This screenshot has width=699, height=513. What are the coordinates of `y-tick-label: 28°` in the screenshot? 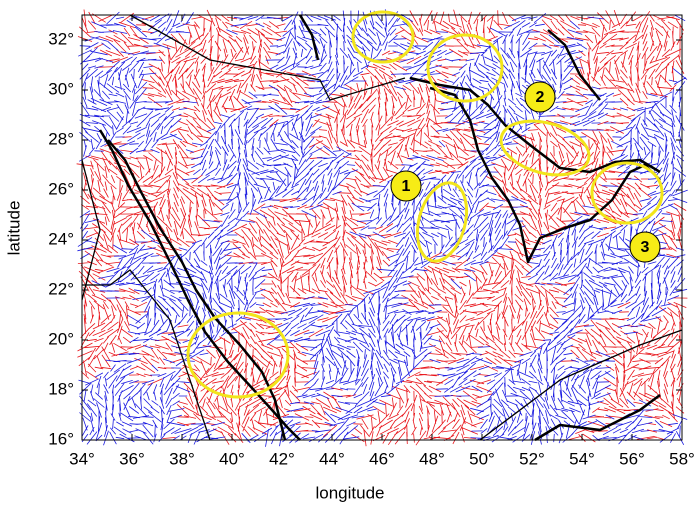 It's located at (61, 138).